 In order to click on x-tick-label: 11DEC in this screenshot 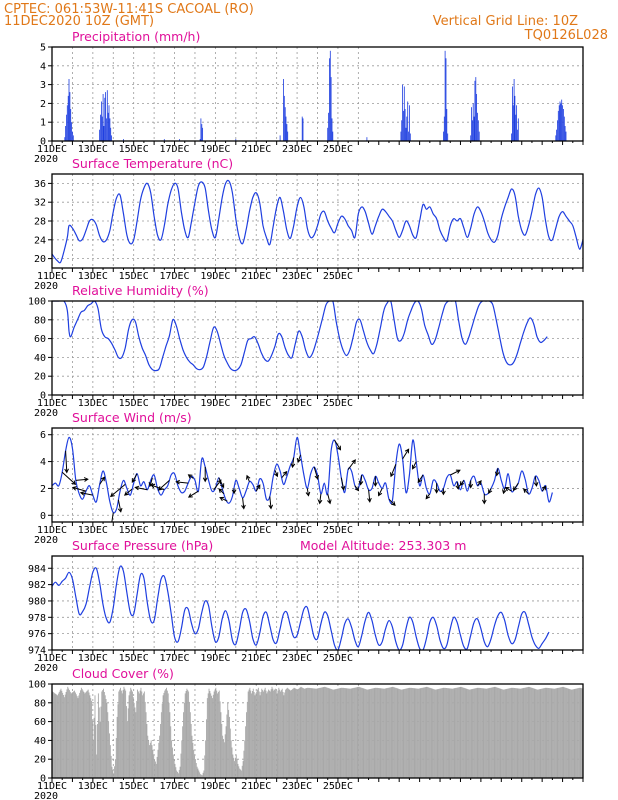, I will do `click(52, 403)`.